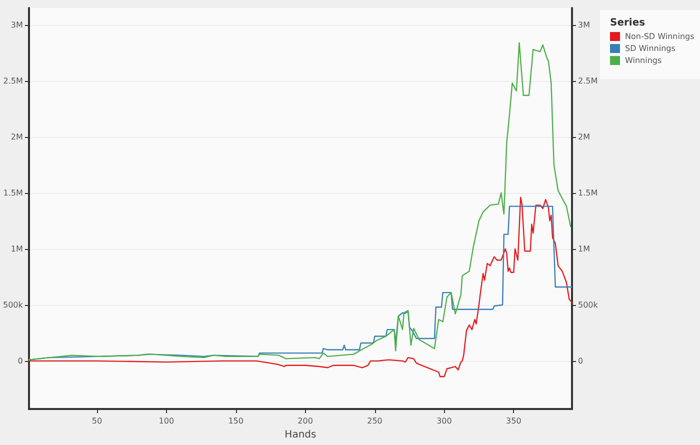 Image resolution: width=700 pixels, height=445 pixels. Describe the element at coordinates (588, 193) in the screenshot. I see `y2-tick-label: 1.5M` at that location.